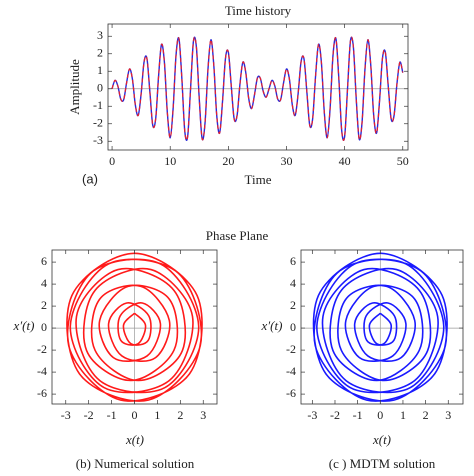 Image resolution: width=474 pixels, height=476 pixels. I want to click on x-tick-label: 50, so click(403, 161).